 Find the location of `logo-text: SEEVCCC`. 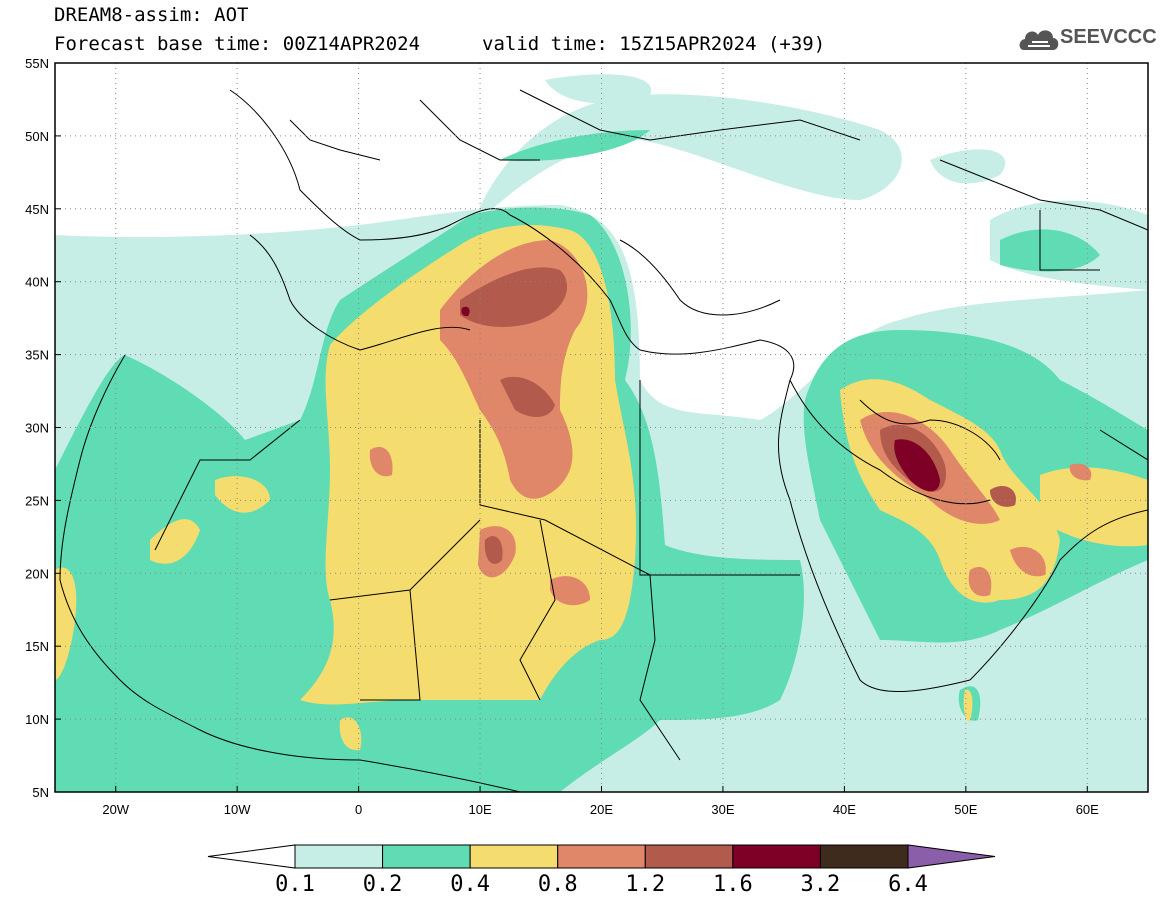

logo-text: SEEVCCC is located at coordinates (1108, 37).